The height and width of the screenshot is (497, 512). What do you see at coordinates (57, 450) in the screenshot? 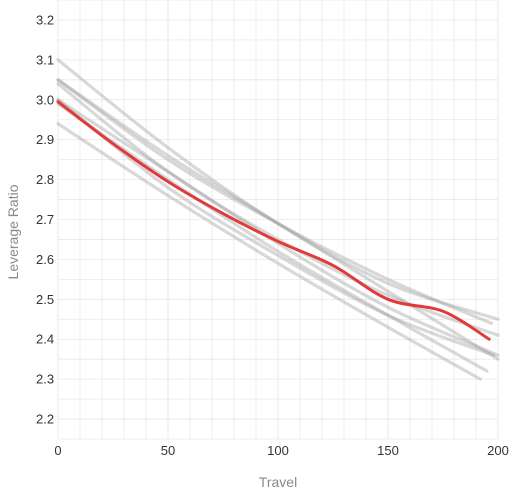
I see `x-tick-label: 0` at bounding box center [57, 450].